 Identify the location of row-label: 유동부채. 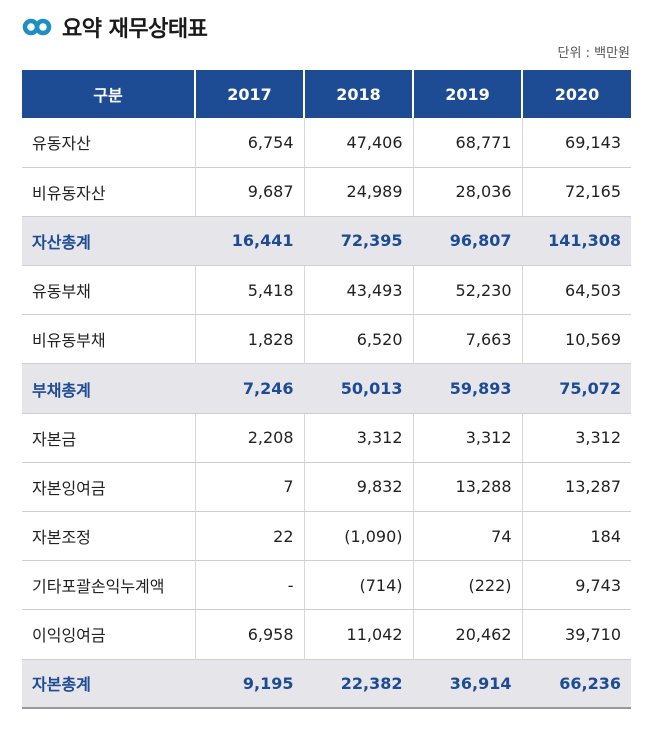
(108, 290).